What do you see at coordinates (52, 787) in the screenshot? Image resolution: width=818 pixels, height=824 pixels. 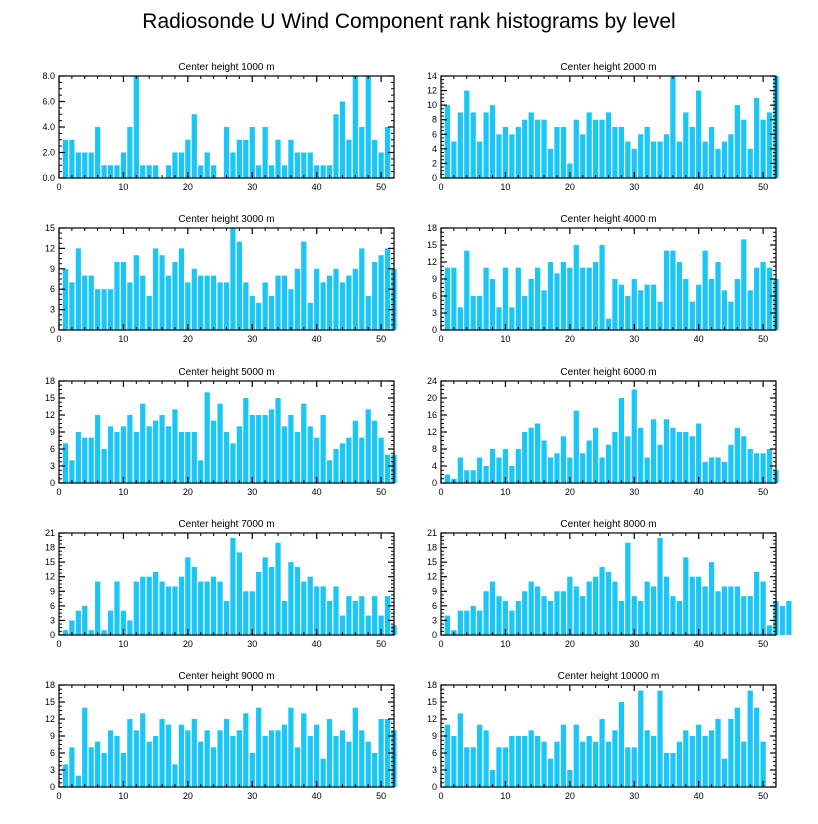 I see `y-tick-label: 0` at bounding box center [52, 787].